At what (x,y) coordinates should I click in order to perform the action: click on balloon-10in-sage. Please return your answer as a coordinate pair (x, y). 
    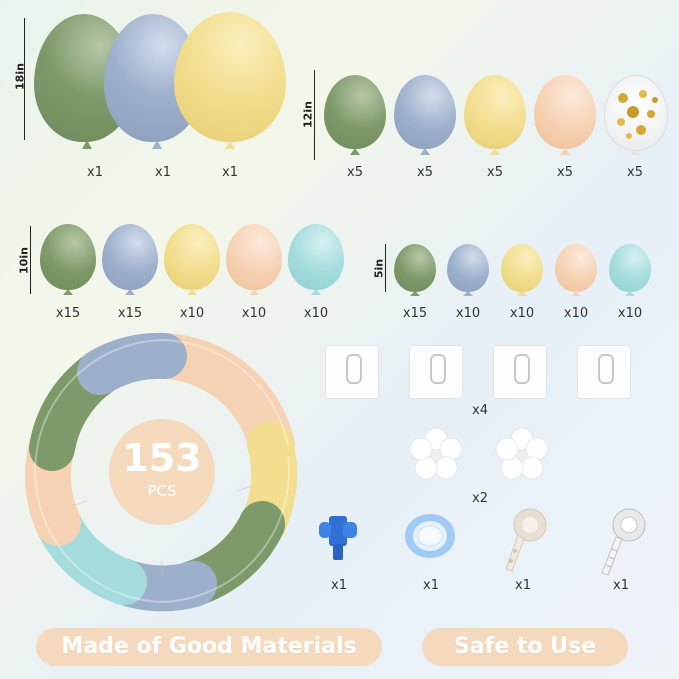
    Looking at the image, I should click on (68, 257).